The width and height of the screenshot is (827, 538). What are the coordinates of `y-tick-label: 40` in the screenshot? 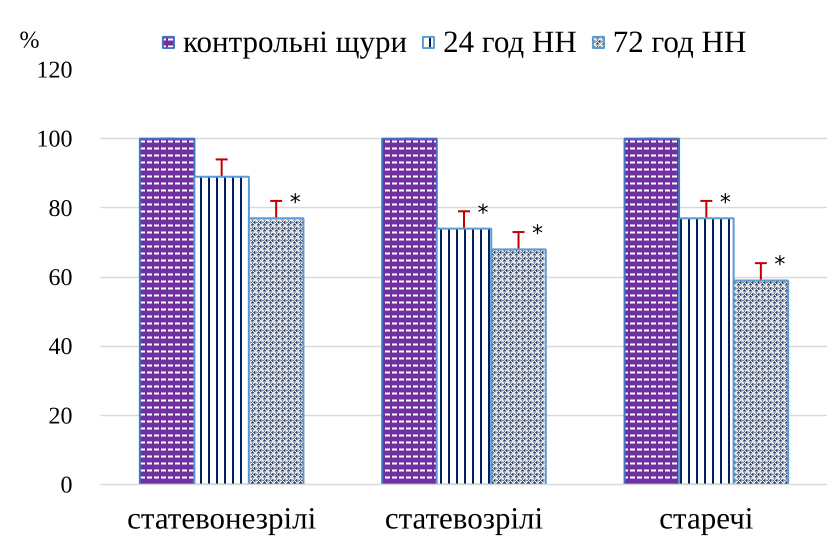 It's located at (60, 347).